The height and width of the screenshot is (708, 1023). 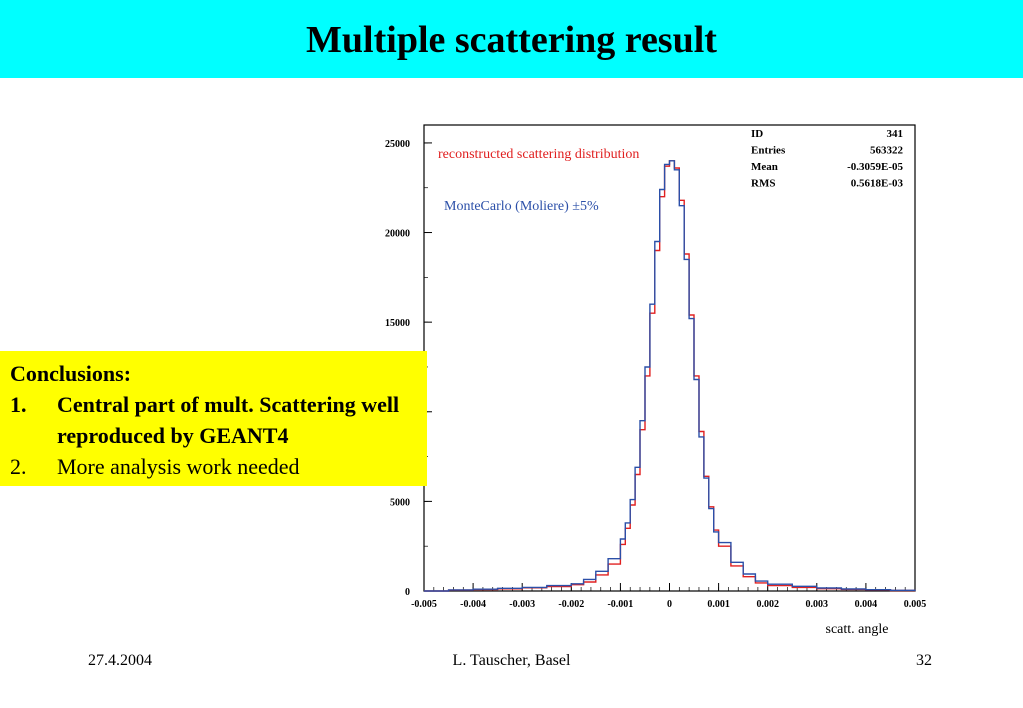 What do you see at coordinates (18, 466) in the screenshot?
I see `conclusion-number: 2.` at bounding box center [18, 466].